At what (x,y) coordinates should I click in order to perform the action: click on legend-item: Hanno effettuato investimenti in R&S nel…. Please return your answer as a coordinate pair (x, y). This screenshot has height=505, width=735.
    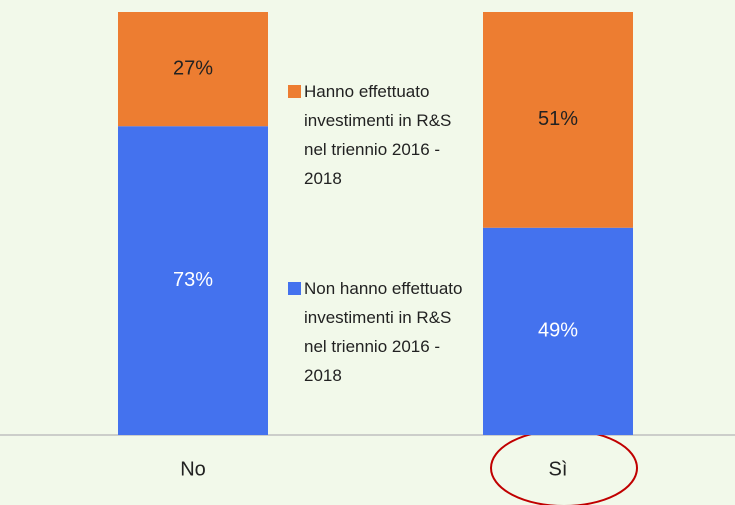
    Looking at the image, I should click on (383, 135).